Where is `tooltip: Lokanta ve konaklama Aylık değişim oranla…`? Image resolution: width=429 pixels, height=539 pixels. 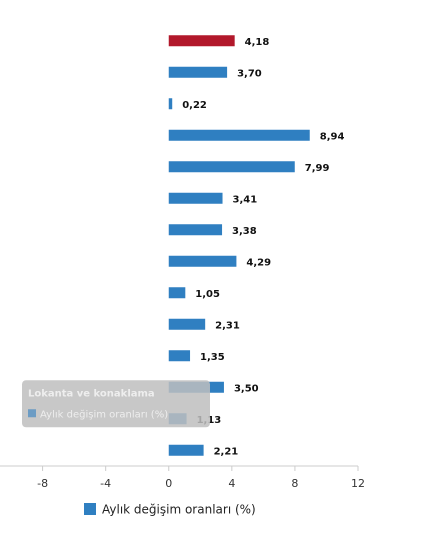 tooltip: Lokanta ve konaklama Aylık değişim oranla… is located at coordinates (116, 404).